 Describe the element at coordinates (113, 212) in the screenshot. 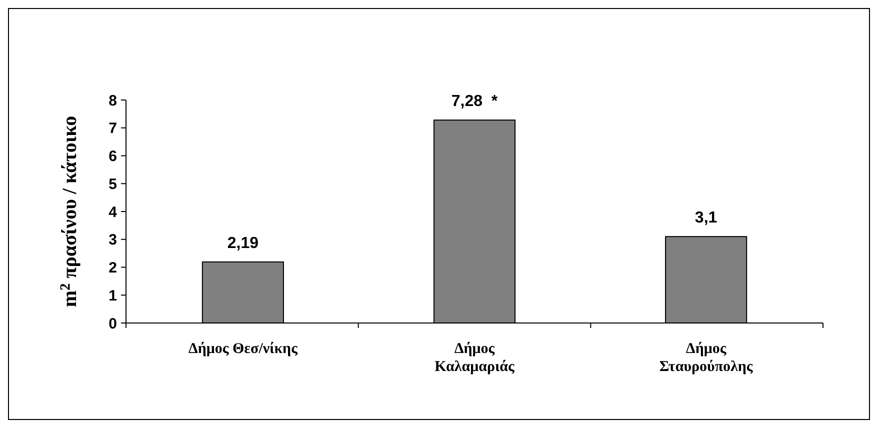

I see `y-tick-label: 4` at that location.